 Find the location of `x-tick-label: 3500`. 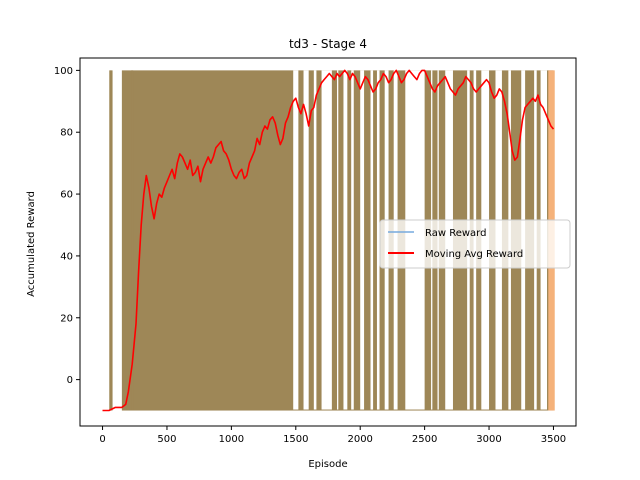

x-tick-label: 3500 is located at coordinates (553, 439).